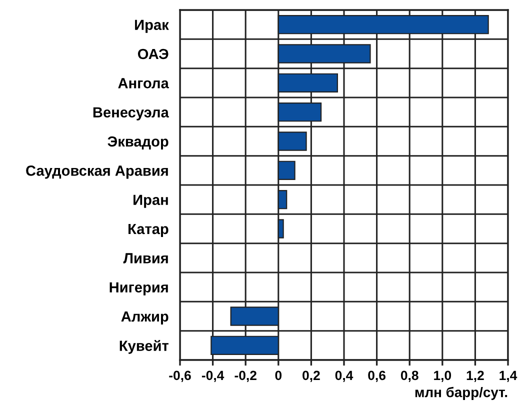 The width and height of the screenshot is (522, 404). What do you see at coordinates (509, 376) in the screenshot?
I see `x-tick-label: 1,4` at bounding box center [509, 376].